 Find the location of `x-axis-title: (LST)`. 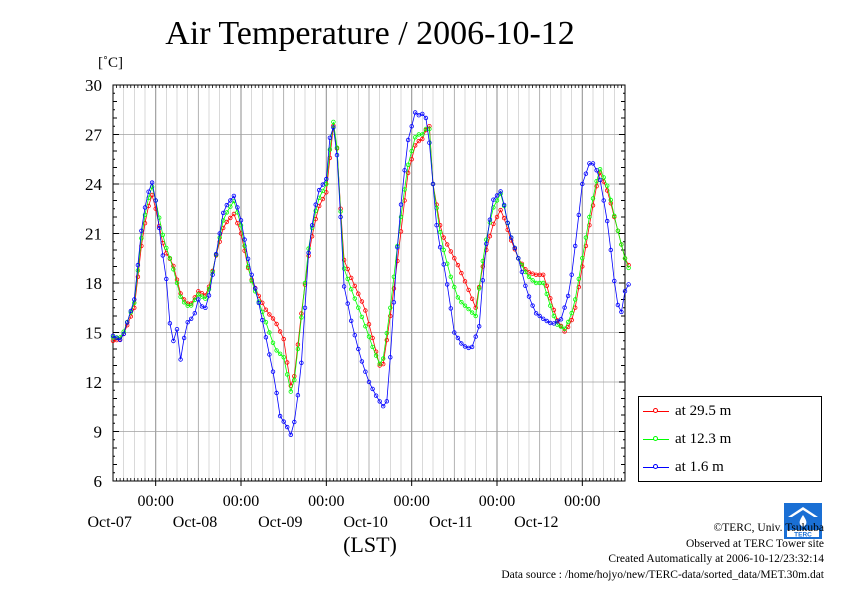

x-axis-title: (LST) is located at coordinates (370, 544).